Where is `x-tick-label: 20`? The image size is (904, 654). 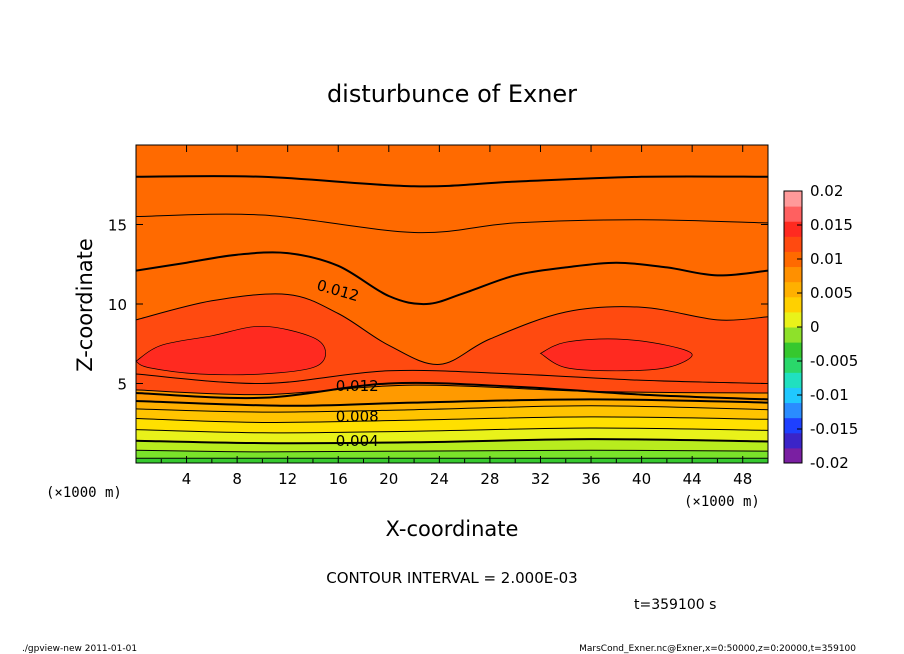
x-tick-label: 20 is located at coordinates (388, 479).